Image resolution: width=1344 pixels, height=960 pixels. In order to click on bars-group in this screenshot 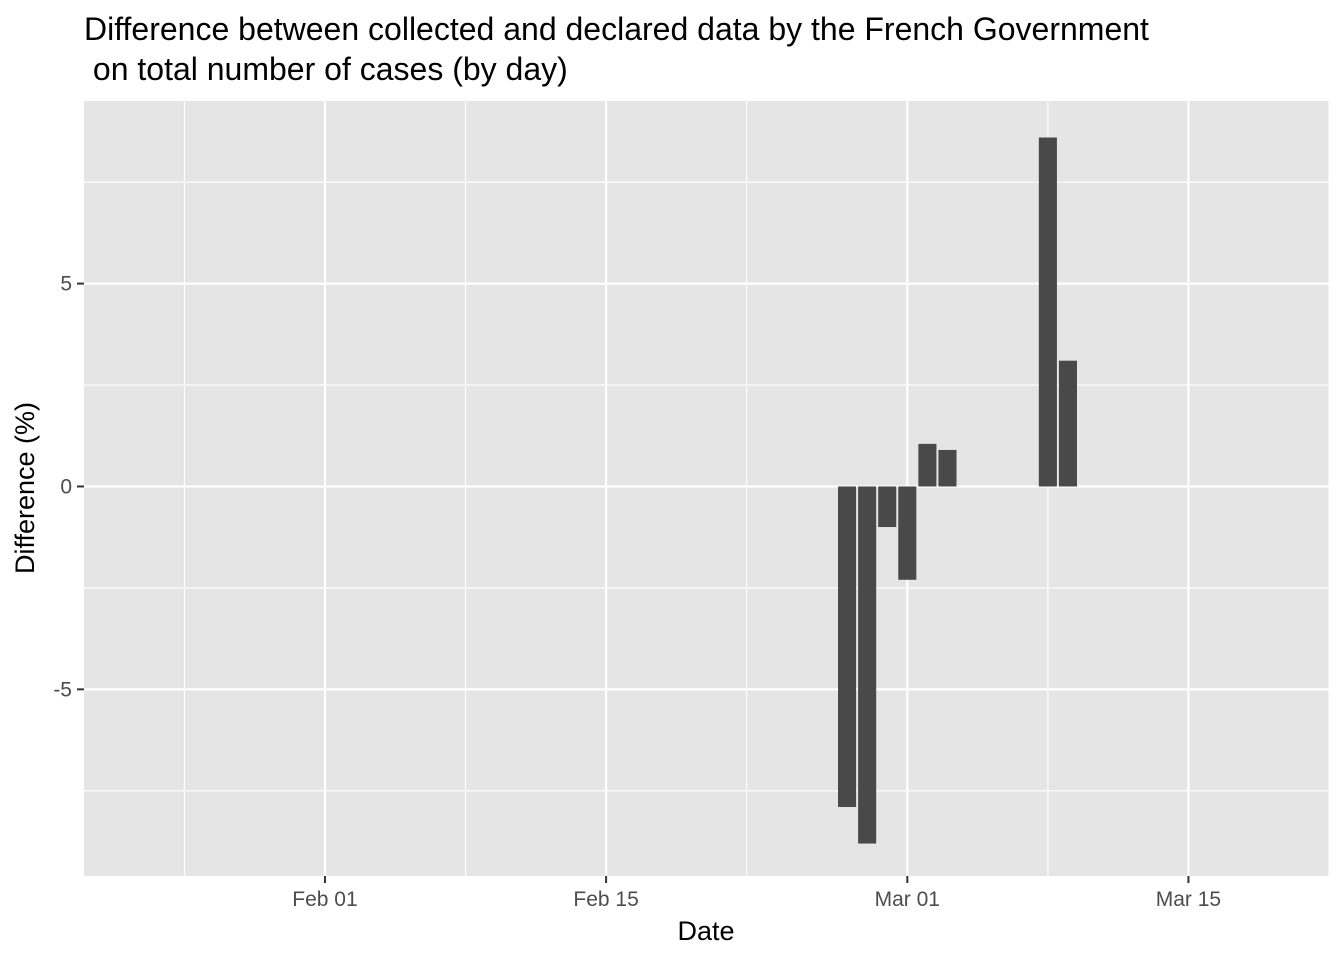, I will do `click(957, 490)`.